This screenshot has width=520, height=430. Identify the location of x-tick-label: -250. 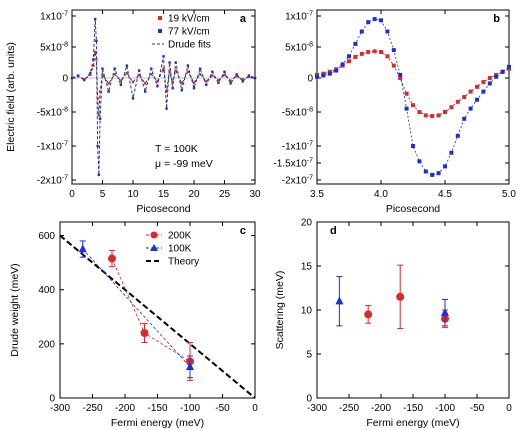
(349, 408).